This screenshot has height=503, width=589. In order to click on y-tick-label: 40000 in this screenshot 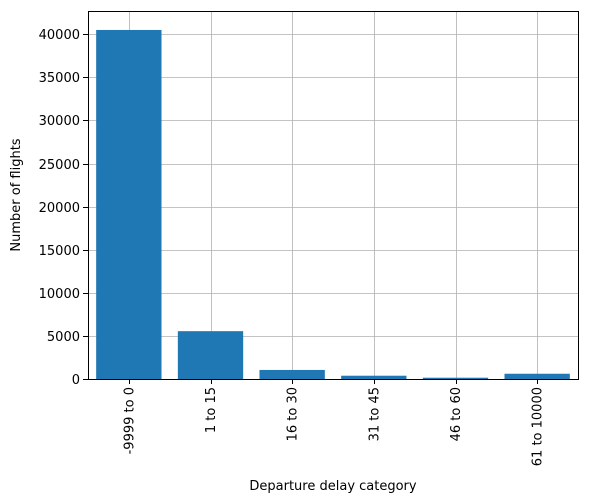, I will do `click(59, 35)`.